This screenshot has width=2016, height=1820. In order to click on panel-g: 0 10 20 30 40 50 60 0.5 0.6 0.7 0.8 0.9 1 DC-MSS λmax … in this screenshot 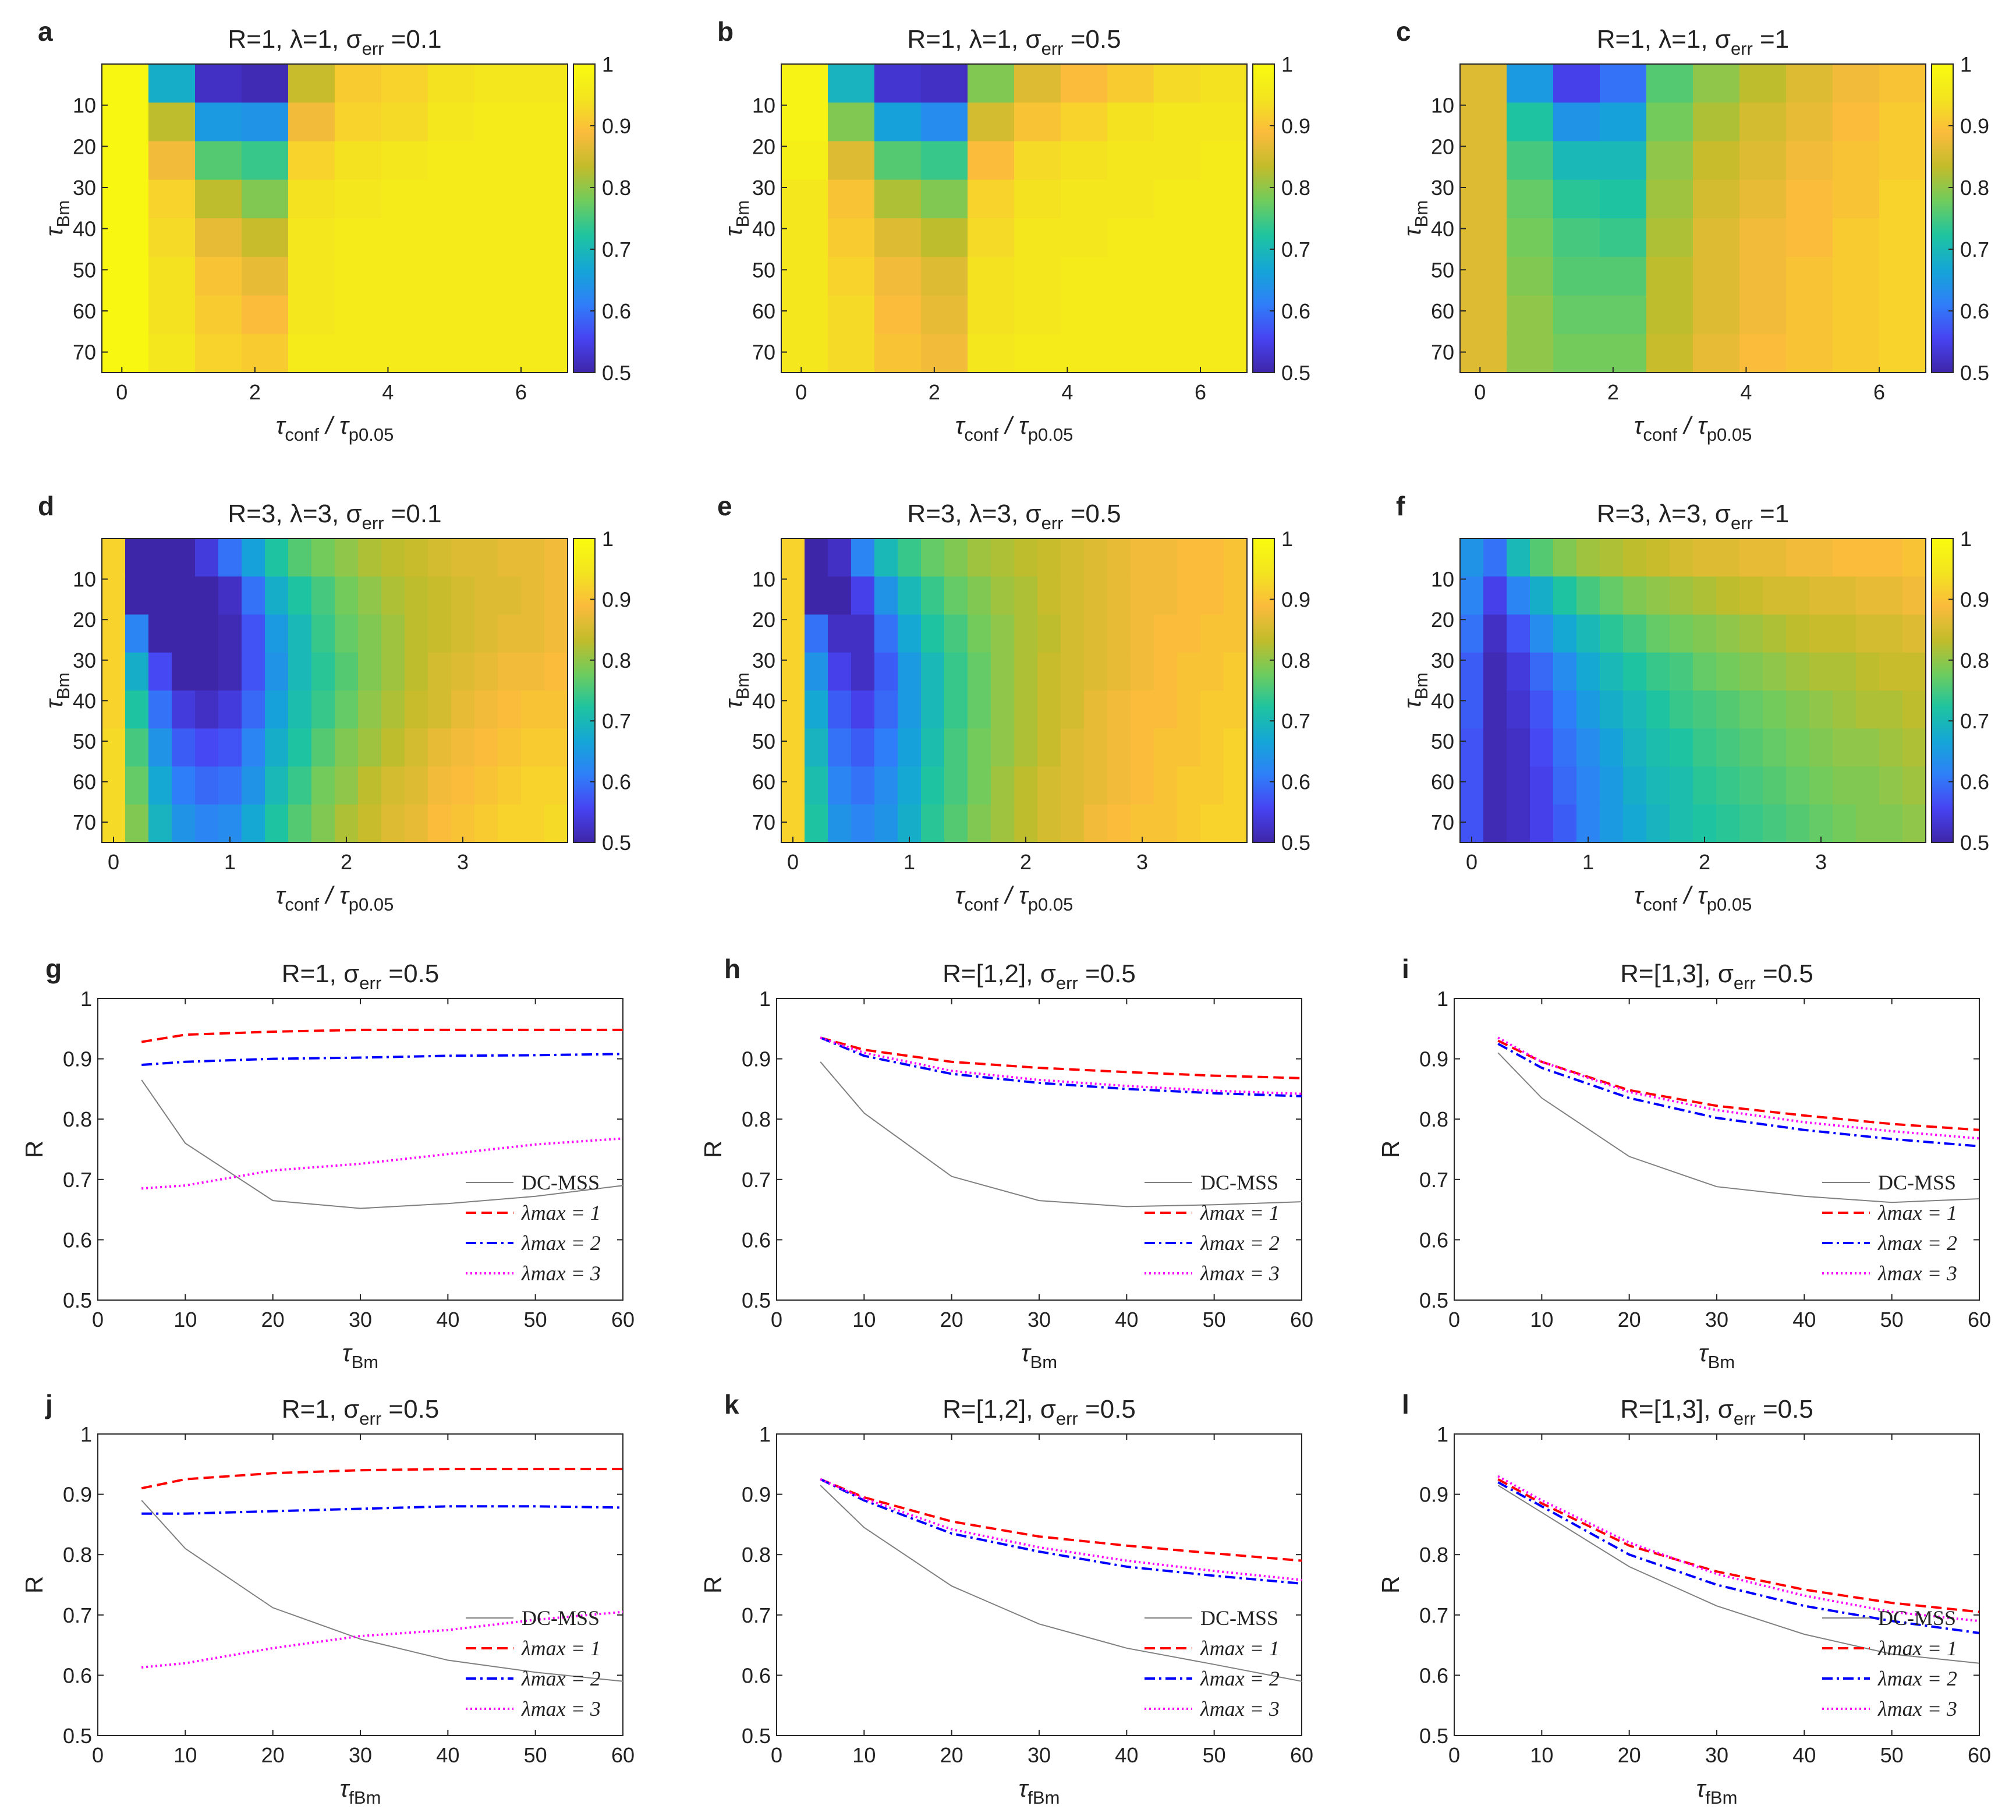, I will do `click(327, 1163)`.